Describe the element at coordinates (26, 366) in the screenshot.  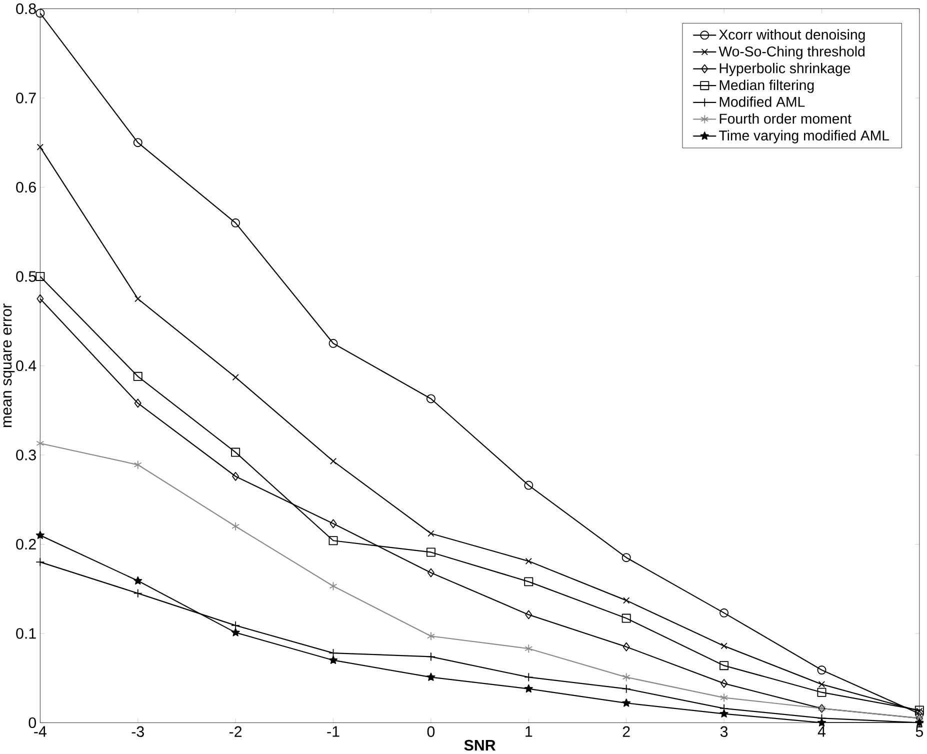
I see `y-tick-label: 0.4` at that location.